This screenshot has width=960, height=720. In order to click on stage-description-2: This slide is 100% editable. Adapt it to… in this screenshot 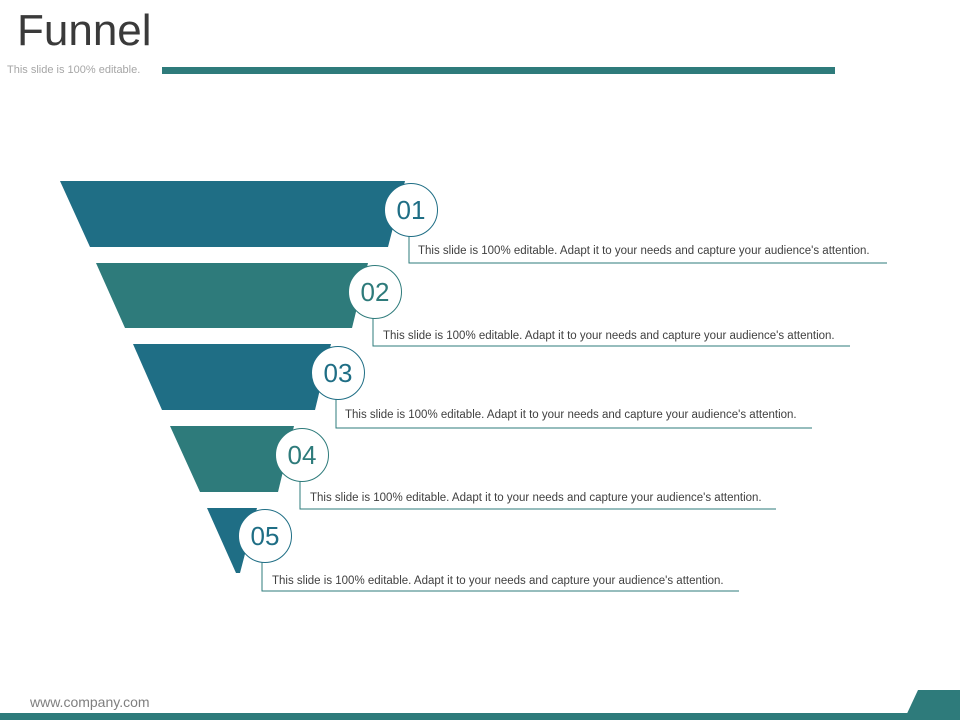, I will do `click(609, 336)`.